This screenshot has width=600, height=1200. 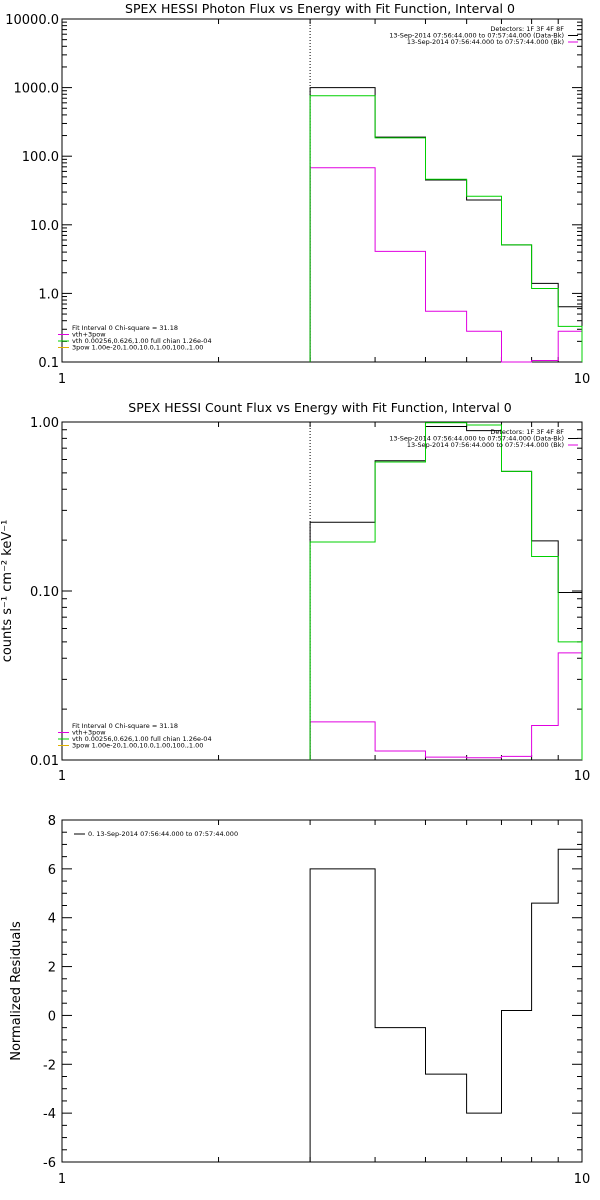 What do you see at coordinates (52, 968) in the screenshot?
I see `residuals-y-tick-label: 2` at bounding box center [52, 968].